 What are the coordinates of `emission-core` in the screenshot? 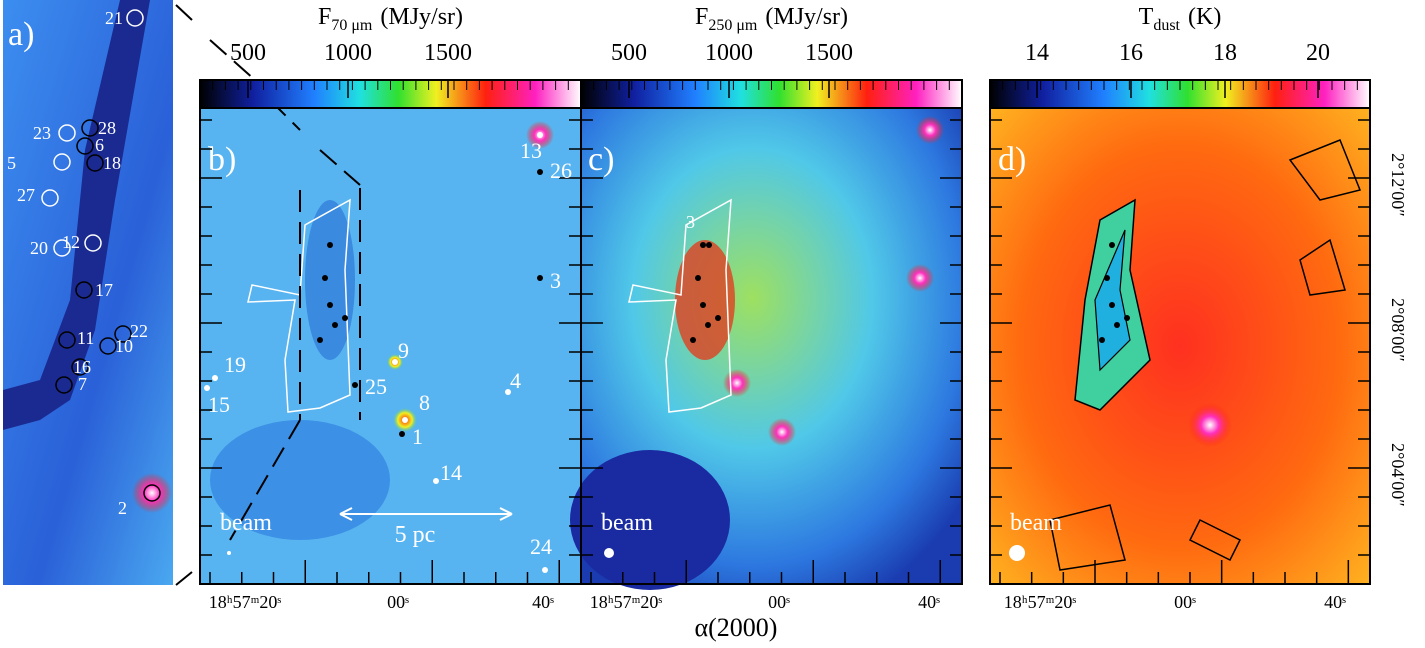 It's located at (705, 300).